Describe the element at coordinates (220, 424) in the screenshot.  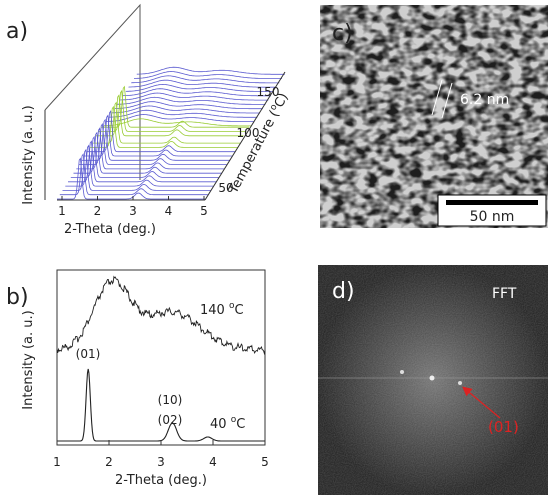
I see `temp: 40` at that location.